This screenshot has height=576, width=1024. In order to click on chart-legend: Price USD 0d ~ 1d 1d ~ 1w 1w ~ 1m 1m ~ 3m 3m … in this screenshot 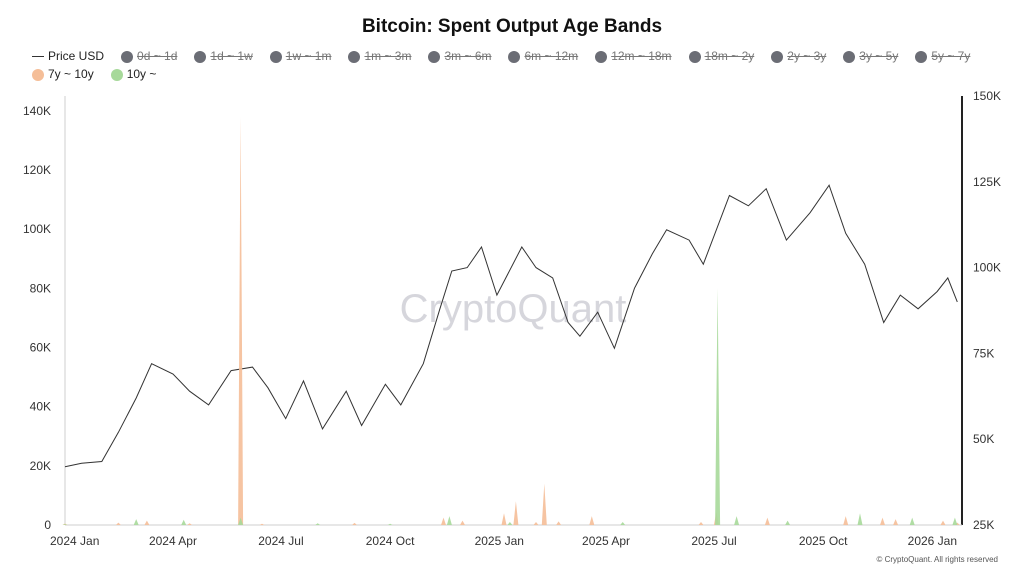, I will do `click(522, 65)`.